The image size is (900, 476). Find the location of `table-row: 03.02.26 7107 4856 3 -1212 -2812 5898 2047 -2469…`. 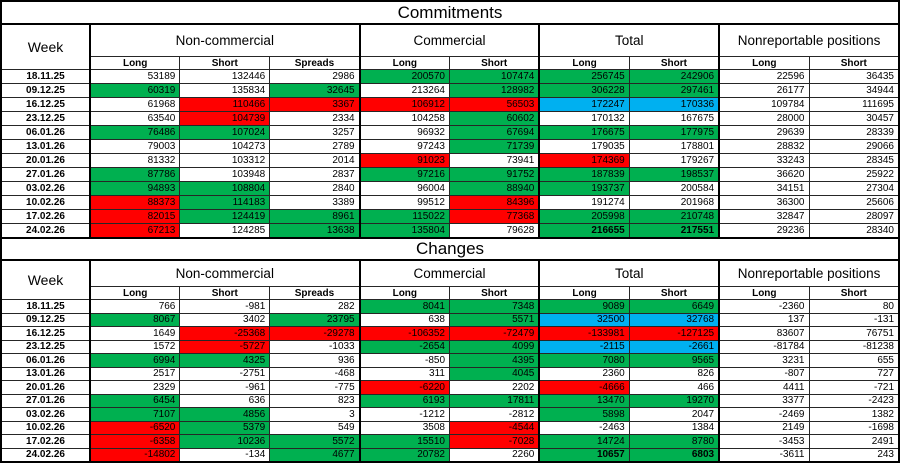

table-row: 03.02.26 7107 4856 3 -1212 -2812 5898 2047 -2469… is located at coordinates (450, 414).